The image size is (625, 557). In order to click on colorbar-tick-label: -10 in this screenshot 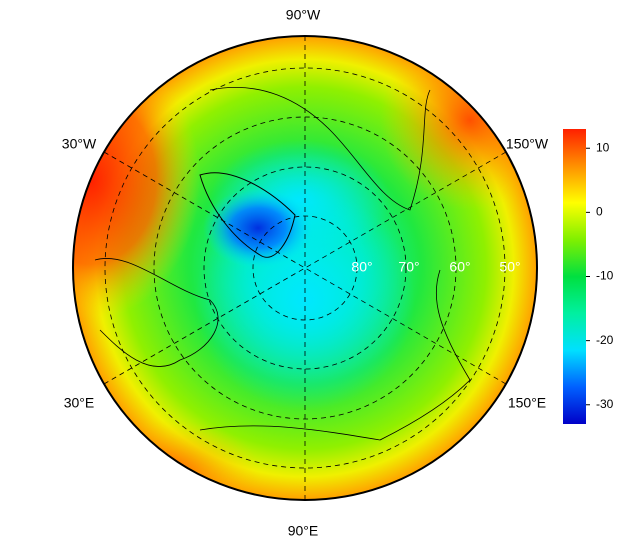, I will do `click(605, 276)`.